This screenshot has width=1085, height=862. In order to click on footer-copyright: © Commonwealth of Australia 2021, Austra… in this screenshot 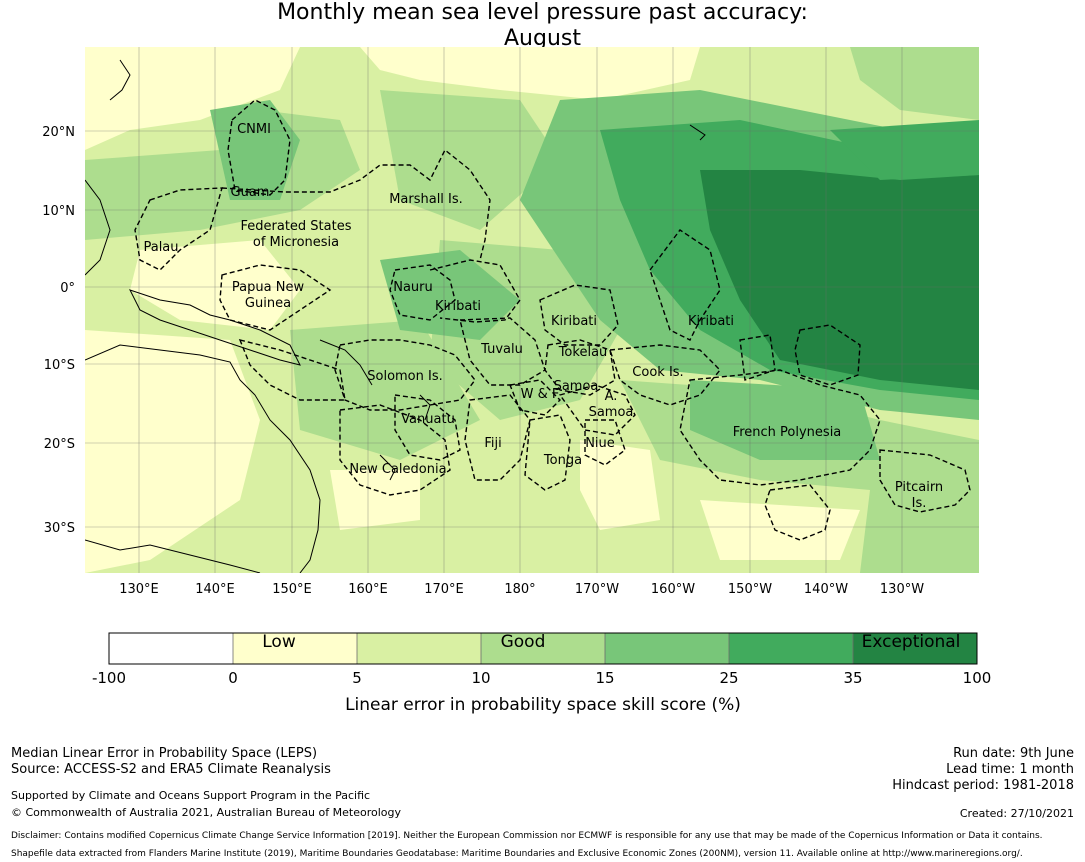, I will do `click(206, 812)`.